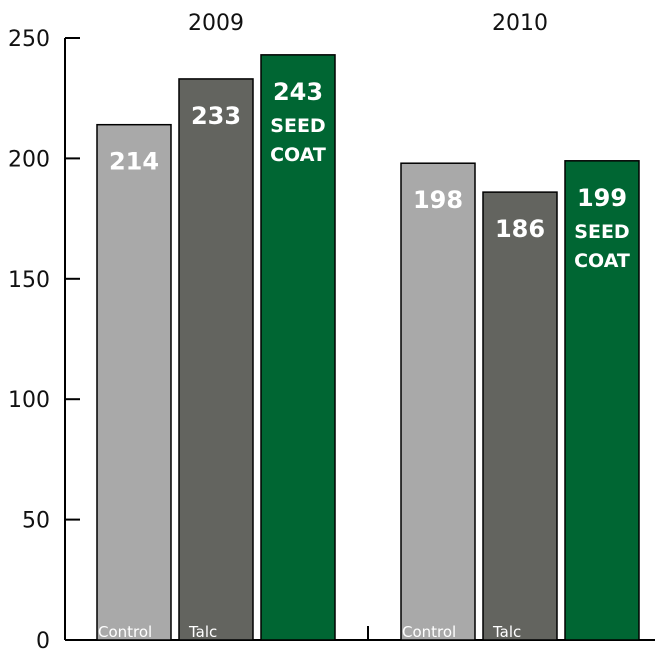  Describe the element at coordinates (36, 521) in the screenshot. I see `y-tick-label: 50` at that location.